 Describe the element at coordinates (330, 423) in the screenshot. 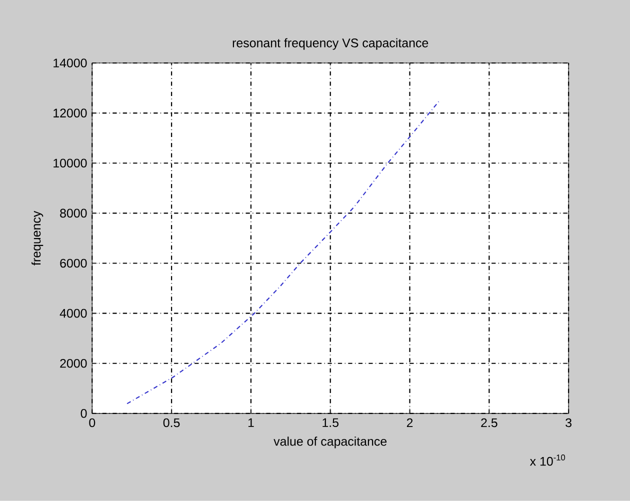

I see `x-tick-label: 1.5` at that location.